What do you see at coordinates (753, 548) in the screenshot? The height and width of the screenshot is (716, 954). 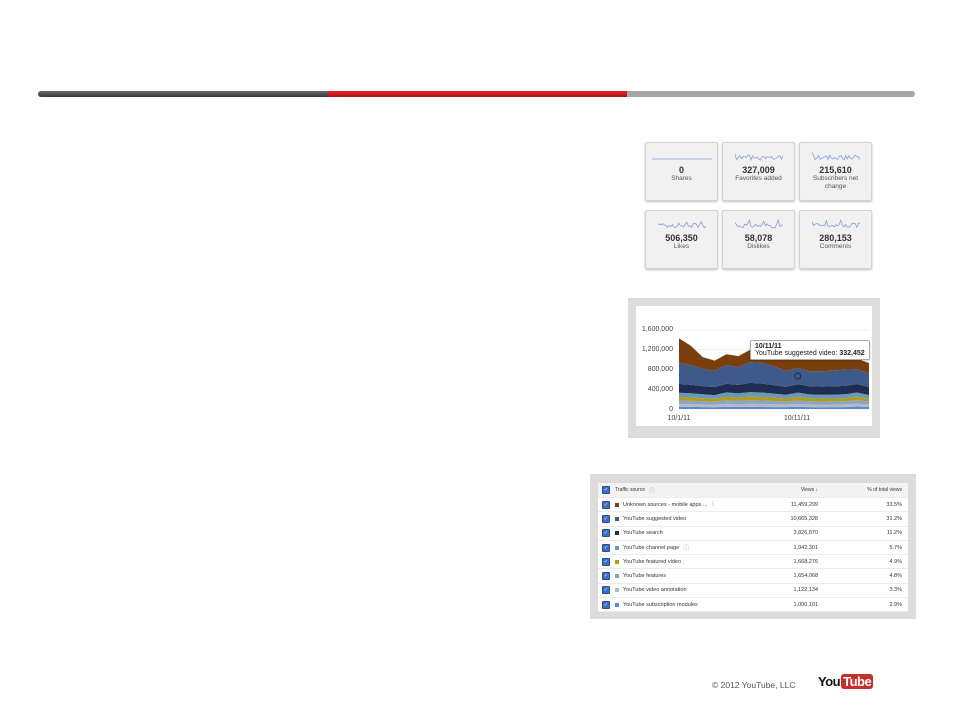 I see `table-row: ✓ YouTube channel page ⓘ 1,942,301 5.7%` at bounding box center [753, 548].